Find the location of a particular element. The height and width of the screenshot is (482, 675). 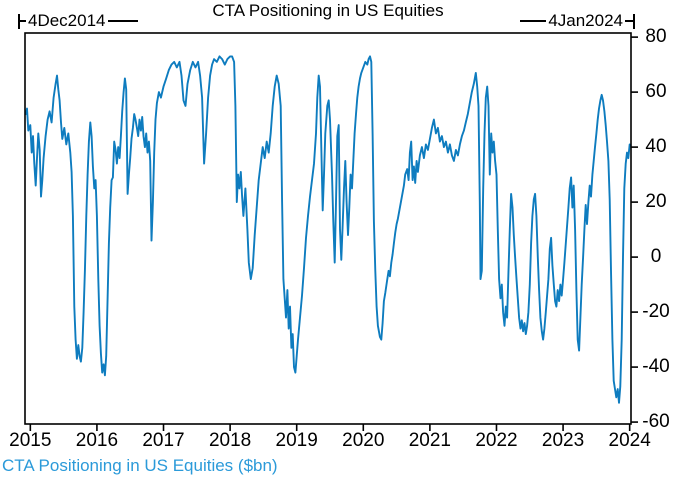

y-tick-label: 60 is located at coordinates (656, 92).